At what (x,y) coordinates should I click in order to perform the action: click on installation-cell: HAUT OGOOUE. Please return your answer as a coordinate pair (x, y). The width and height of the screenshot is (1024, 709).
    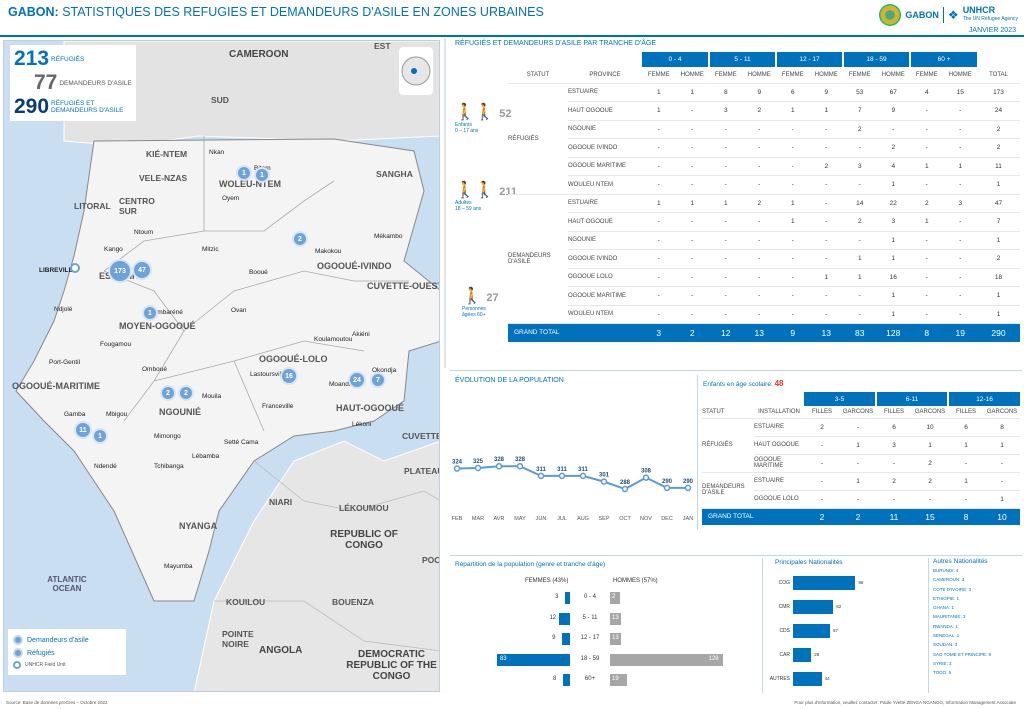
    Looking at the image, I should click on (779, 445).